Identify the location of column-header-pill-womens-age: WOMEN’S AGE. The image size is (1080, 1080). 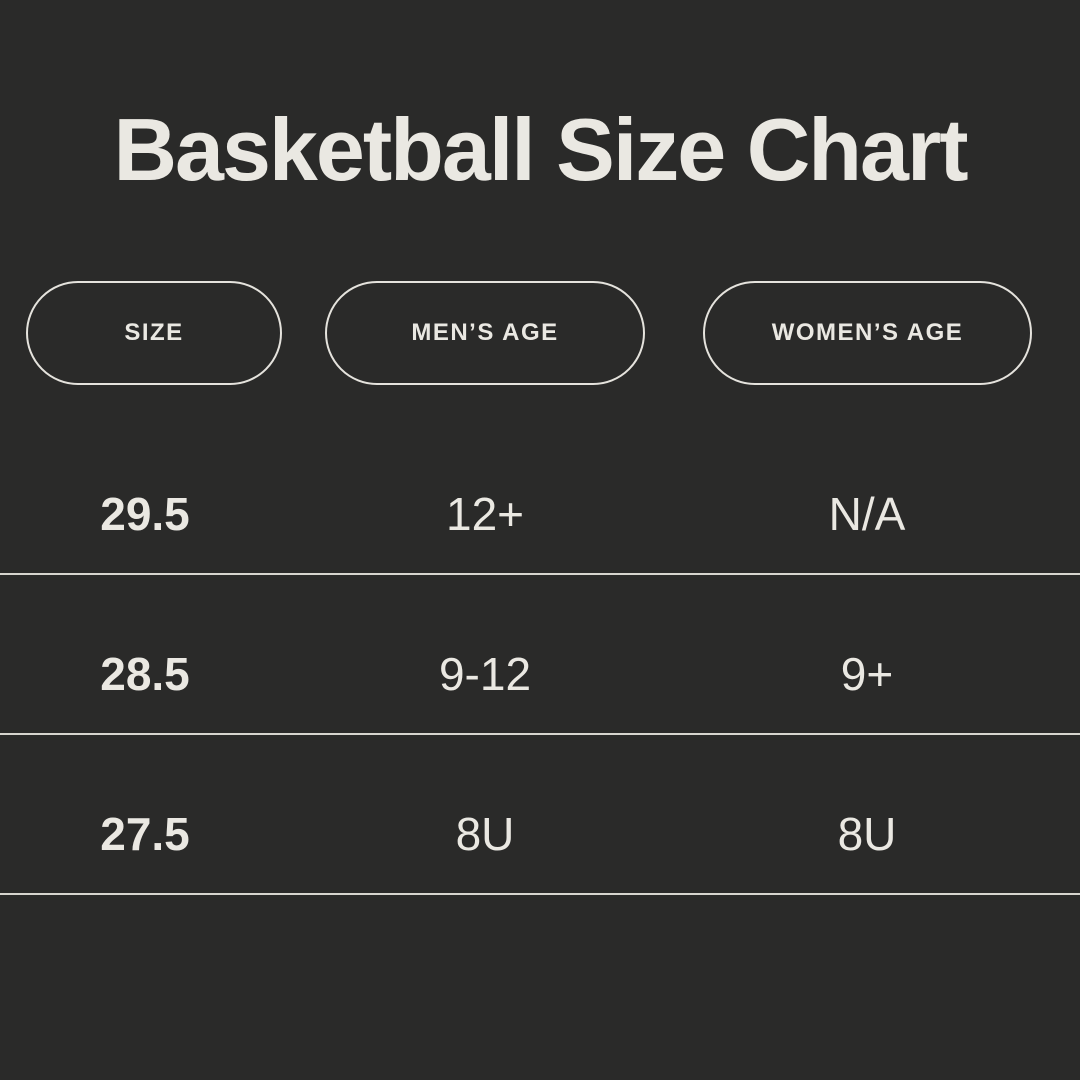
(867, 333).